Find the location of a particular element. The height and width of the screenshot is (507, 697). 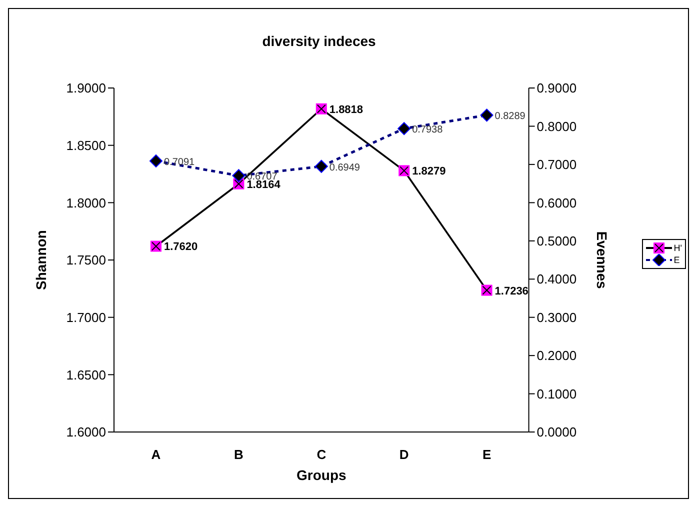

y2-tick-label: 0.4000 is located at coordinates (556, 279).